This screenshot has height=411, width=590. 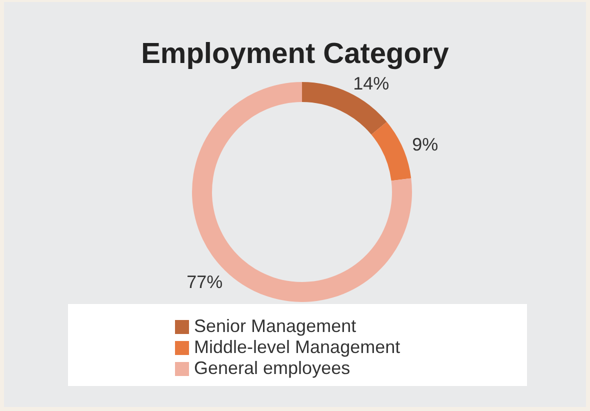 I want to click on donut-slice, so click(x=391, y=151).